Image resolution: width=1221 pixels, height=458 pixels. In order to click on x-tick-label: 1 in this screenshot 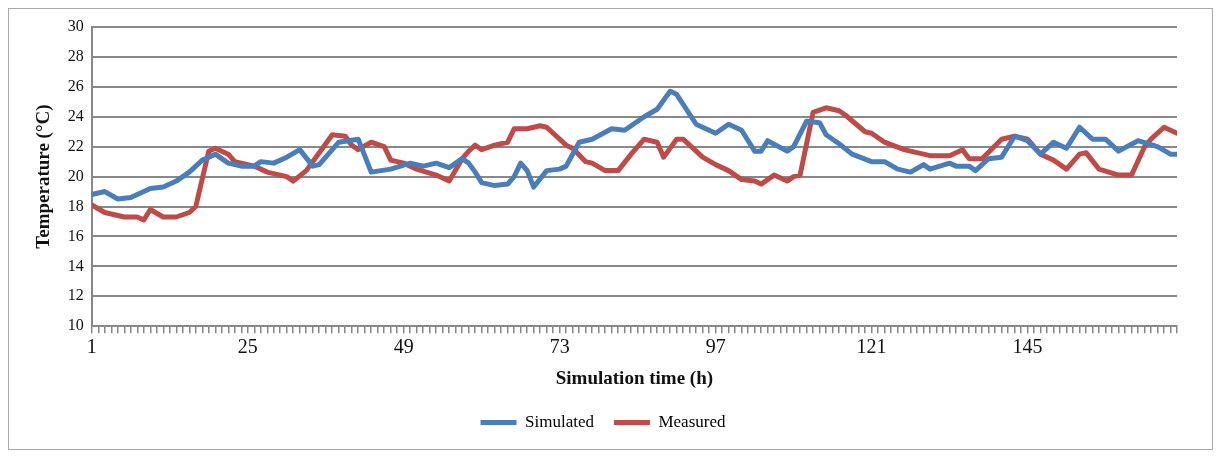, I will do `click(91, 346)`.